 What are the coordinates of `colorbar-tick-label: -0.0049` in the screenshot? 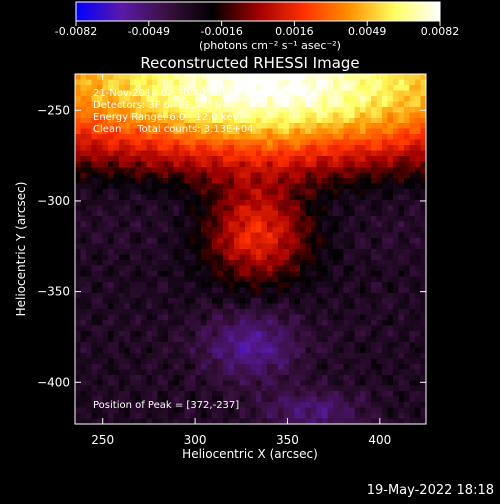 It's located at (149, 31).